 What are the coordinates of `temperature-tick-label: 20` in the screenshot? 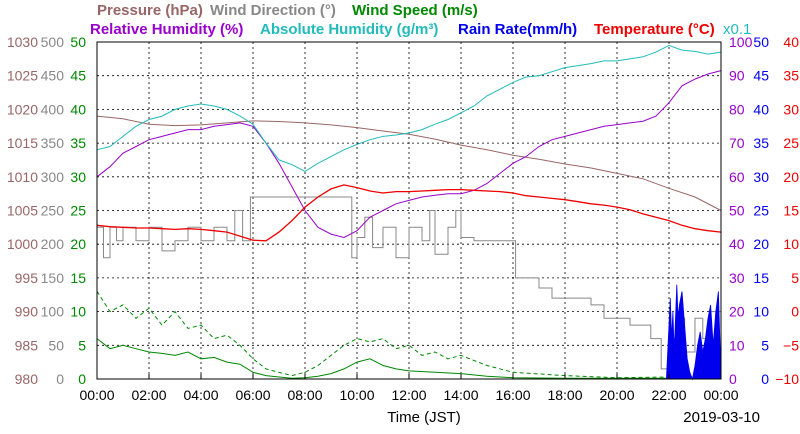 It's located at (791, 177).